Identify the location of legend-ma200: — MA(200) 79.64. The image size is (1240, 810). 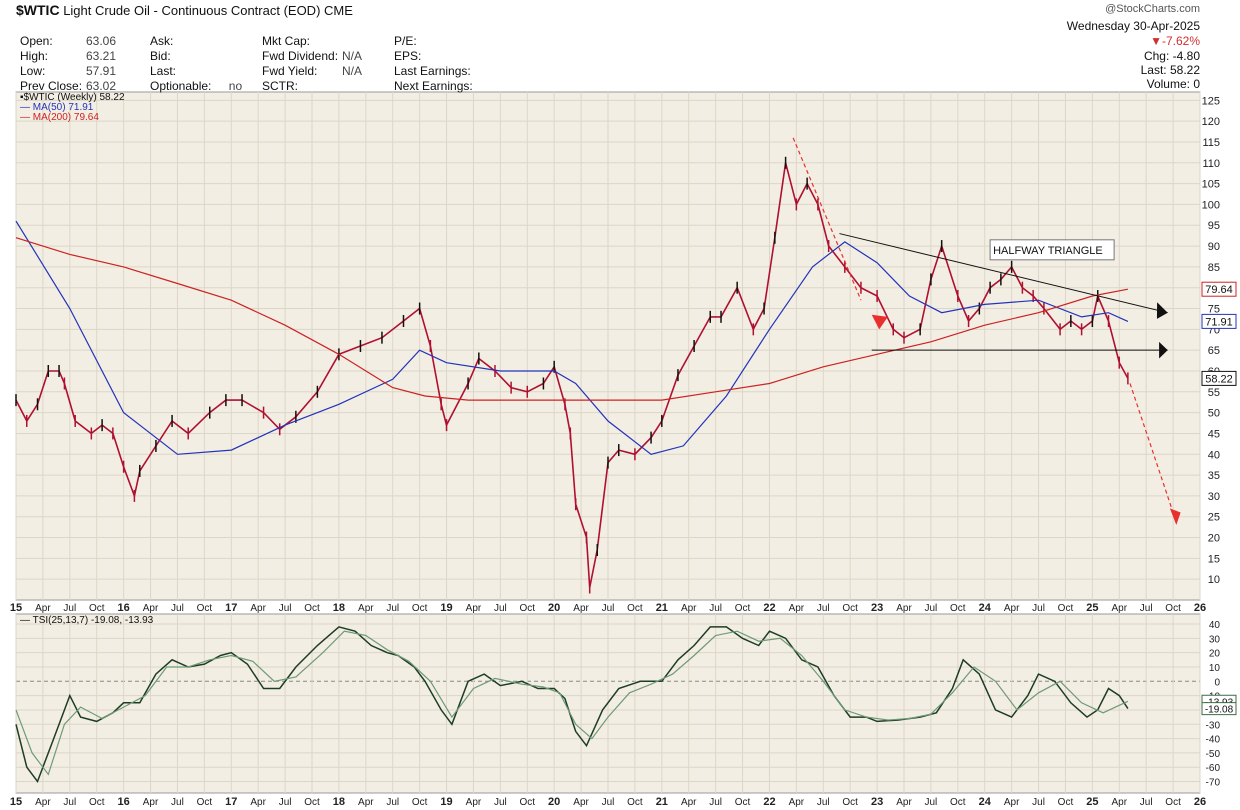
(59, 117).